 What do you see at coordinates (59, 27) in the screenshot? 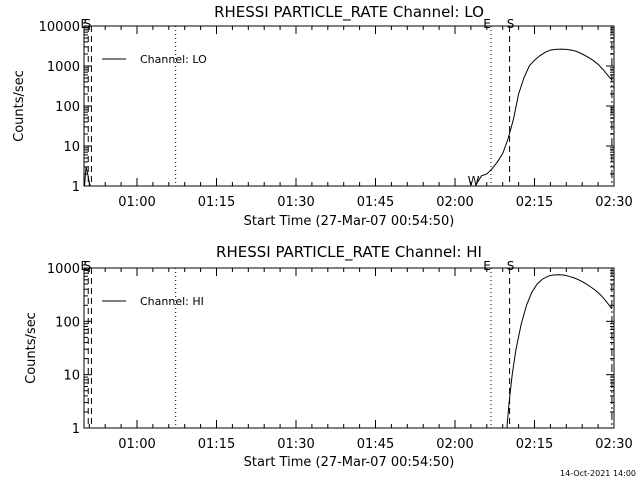
I see `y-tick-label: 10000` at bounding box center [59, 27].